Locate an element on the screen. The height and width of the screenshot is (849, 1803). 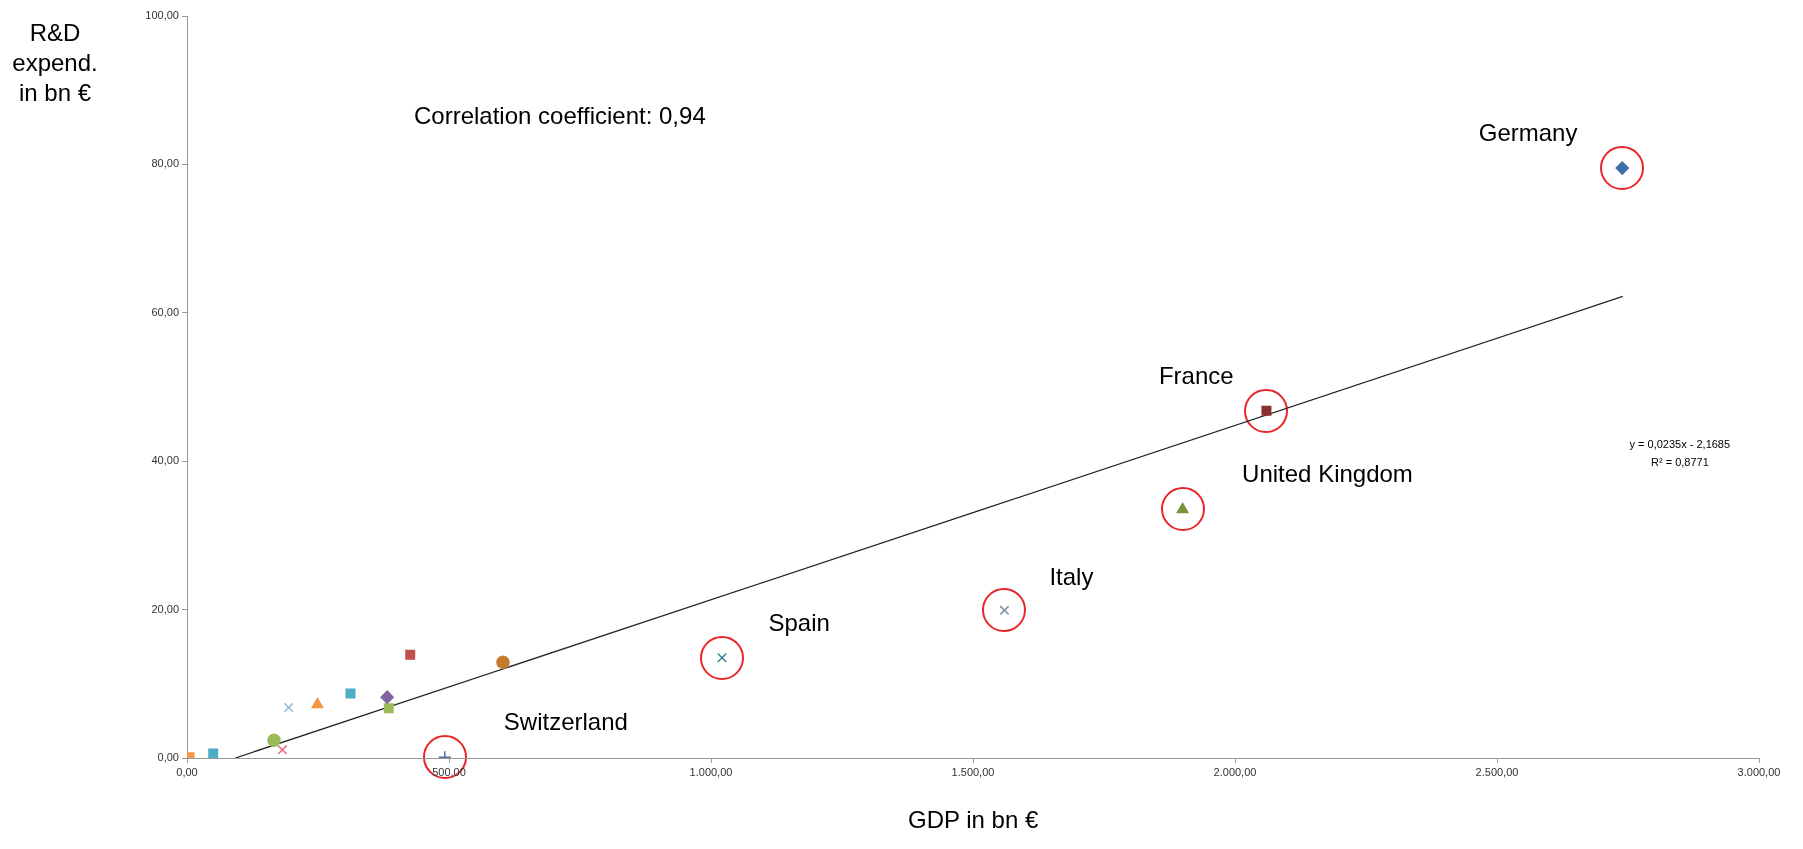
y-tick-label: 0,00 is located at coordinates (168, 757).